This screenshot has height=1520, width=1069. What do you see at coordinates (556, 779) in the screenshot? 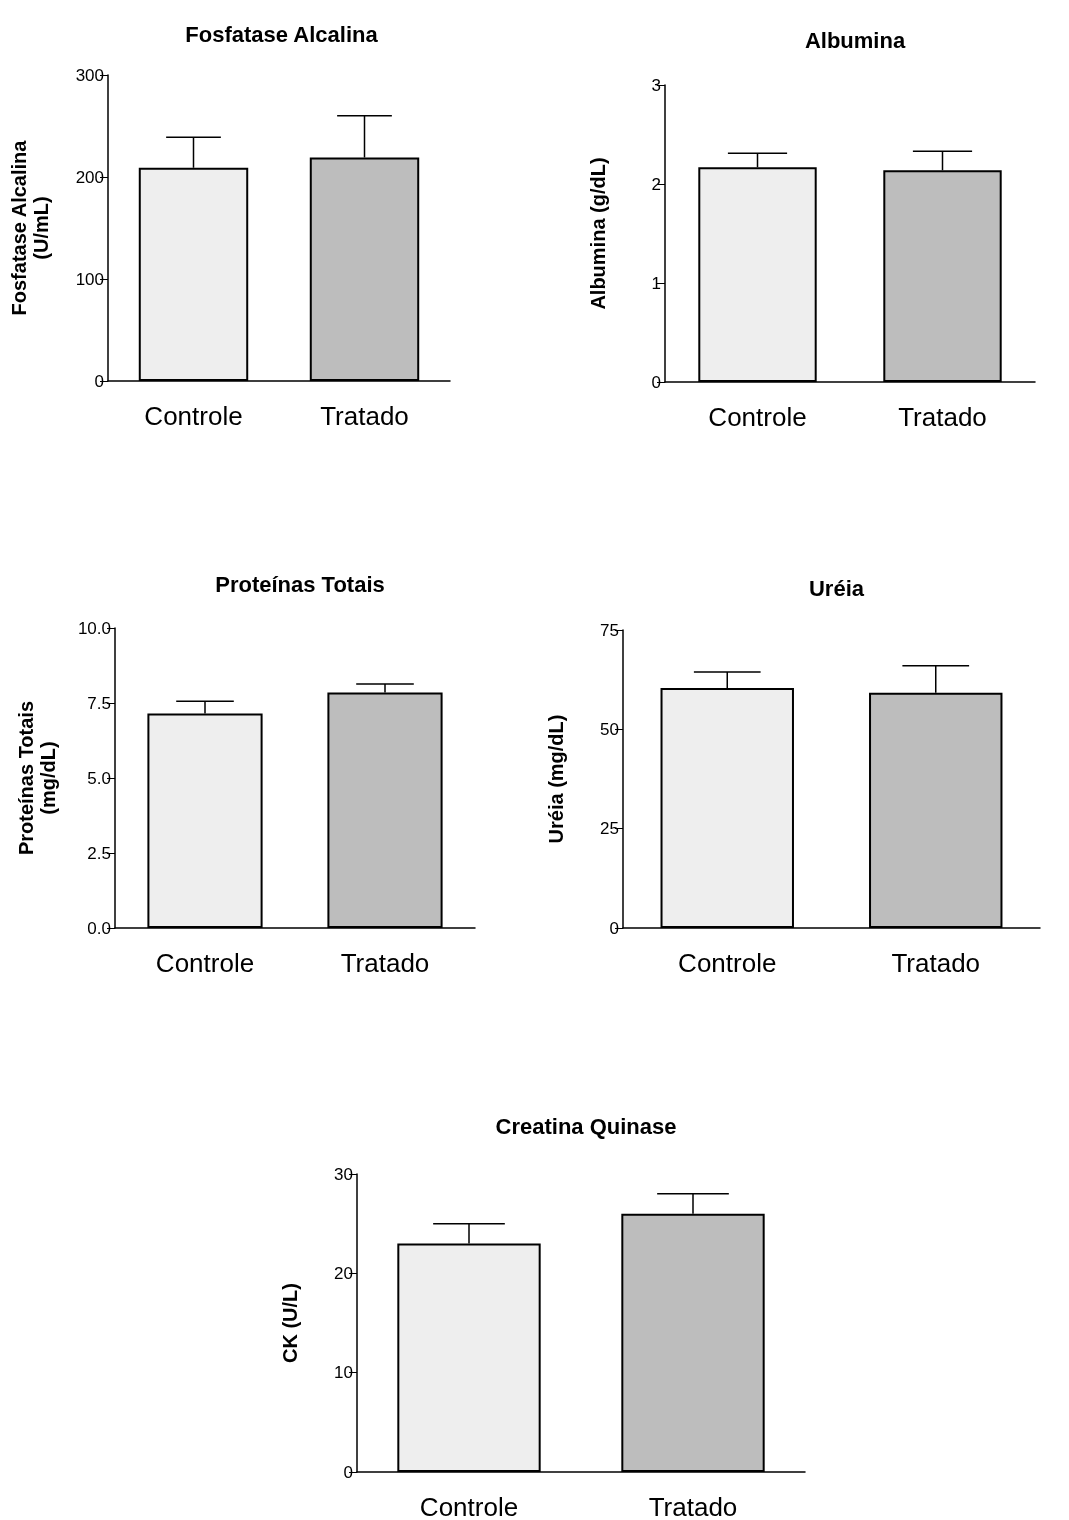
I see `y-axis-title: Uréia (mg/dL)` at bounding box center [556, 779].